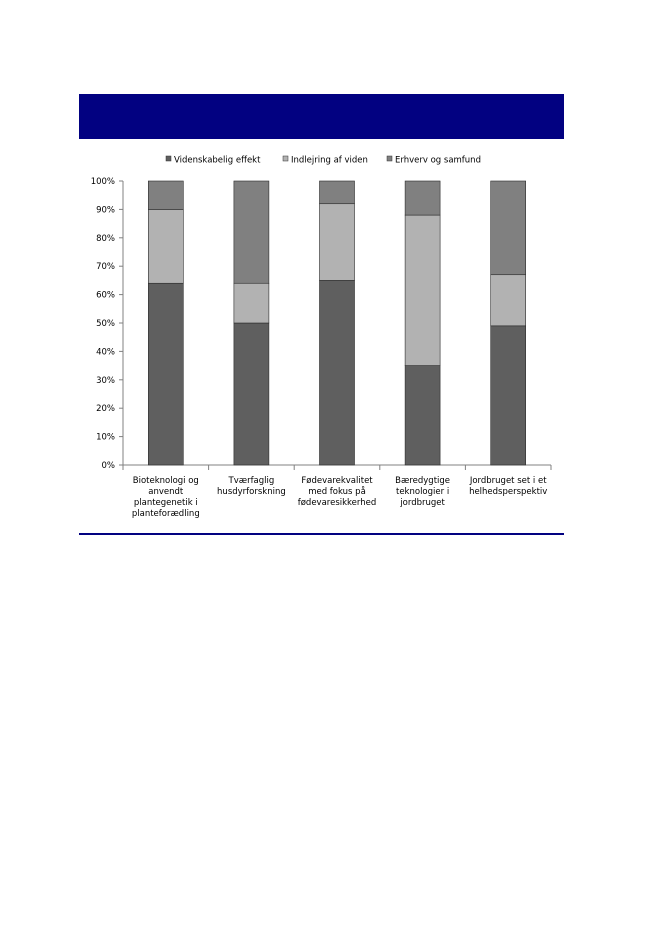  Describe the element at coordinates (105, 381) in the screenshot. I see `y-tick-label: 30%` at that location.